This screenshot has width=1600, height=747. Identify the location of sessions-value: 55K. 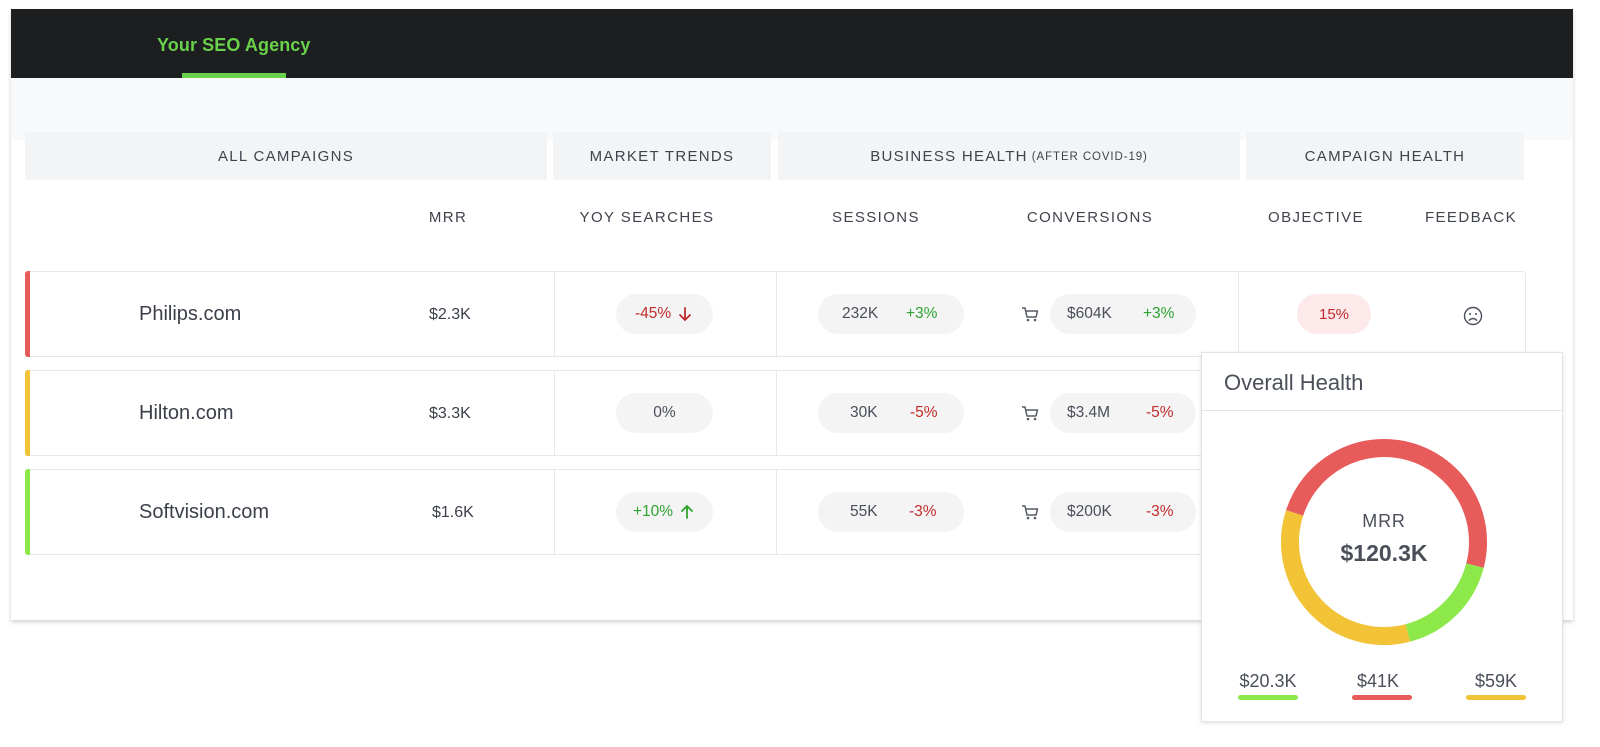
(864, 511).